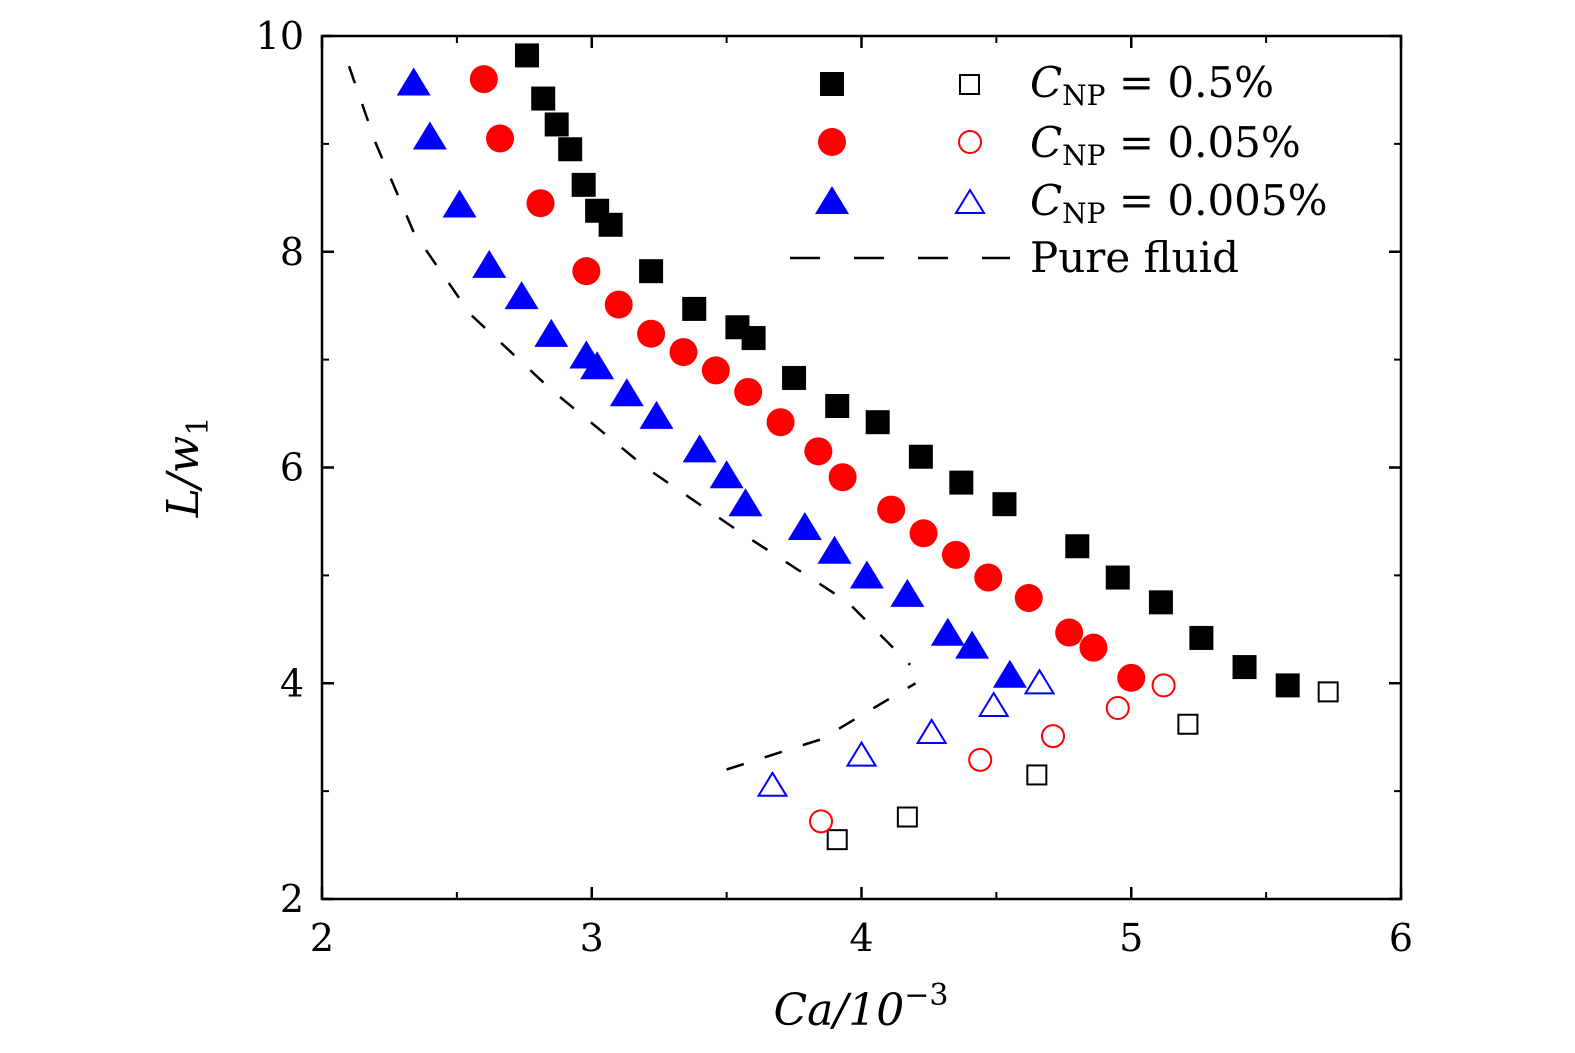 This screenshot has width=1575, height=1053. I want to click on legend-label-0-value: = 0.5%, so click(1189, 82).